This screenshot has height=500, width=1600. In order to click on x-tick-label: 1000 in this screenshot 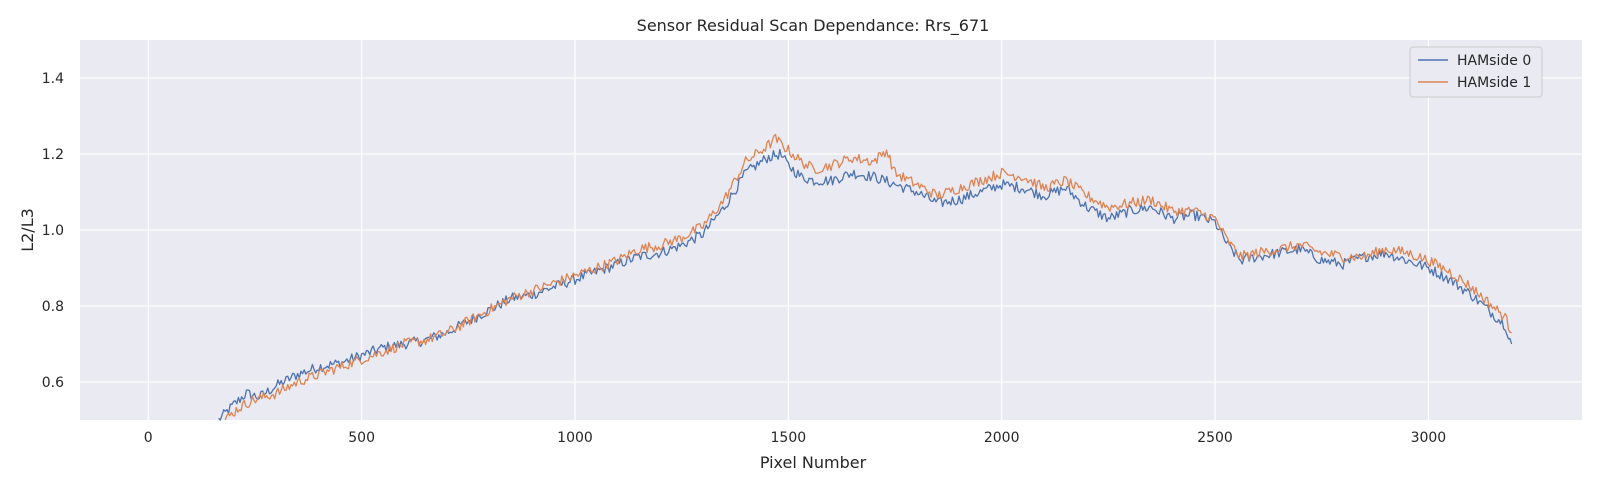, I will do `click(575, 438)`.